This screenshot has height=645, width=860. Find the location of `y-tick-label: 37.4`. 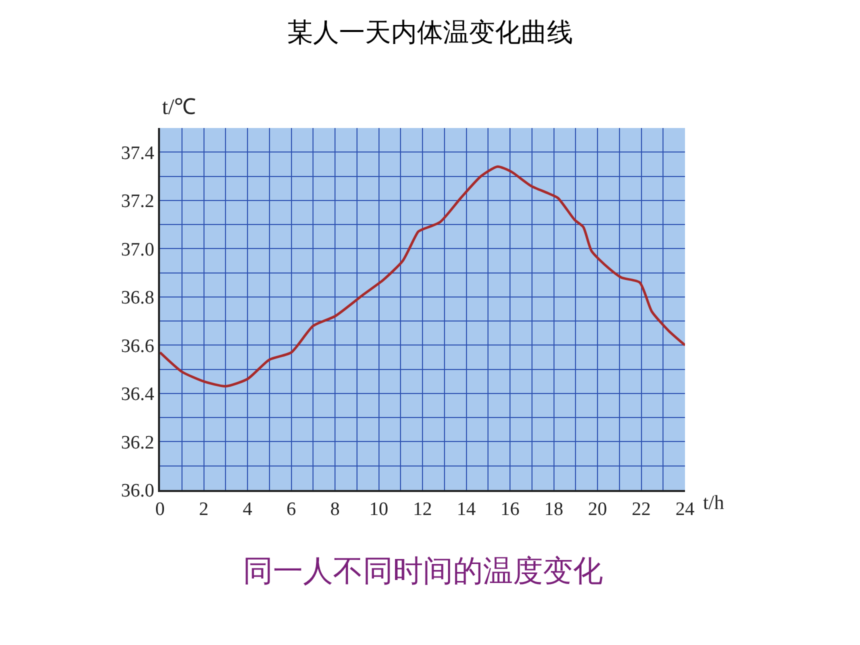

y-tick-label: 37.4 is located at coordinates (137, 153).